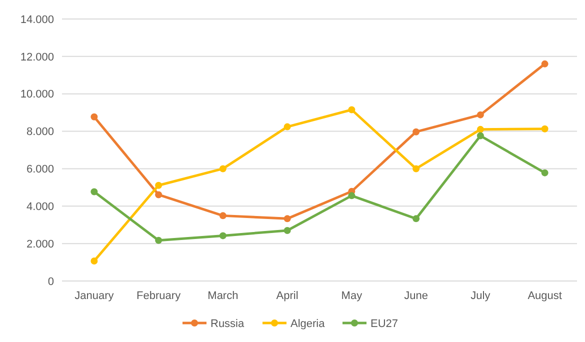  What do you see at coordinates (51, 282) in the screenshot?
I see `y-tick-label: 0` at bounding box center [51, 282].